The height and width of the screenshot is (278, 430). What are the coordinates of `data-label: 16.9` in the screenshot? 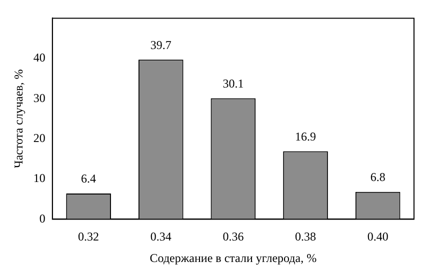 It's located at (305, 136).